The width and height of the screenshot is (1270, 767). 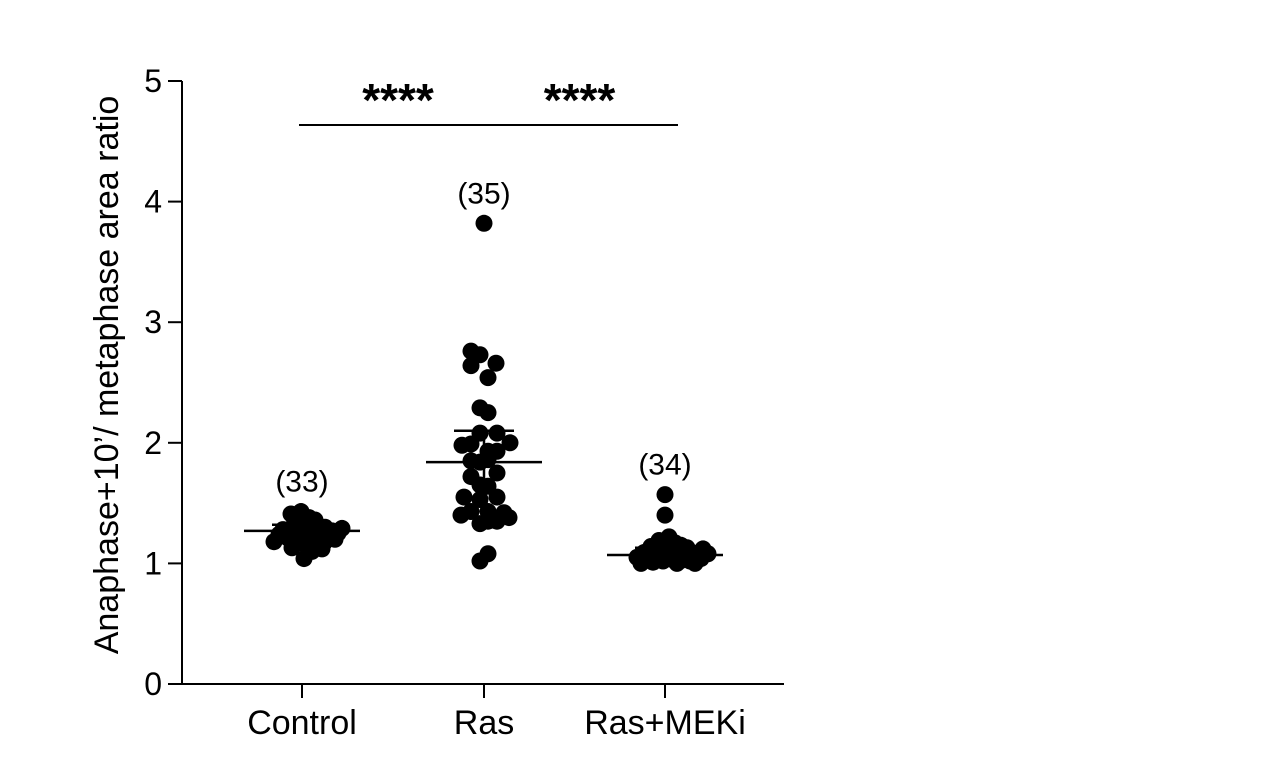 I want to click on group-n-label: (33), so click(x=301, y=482).